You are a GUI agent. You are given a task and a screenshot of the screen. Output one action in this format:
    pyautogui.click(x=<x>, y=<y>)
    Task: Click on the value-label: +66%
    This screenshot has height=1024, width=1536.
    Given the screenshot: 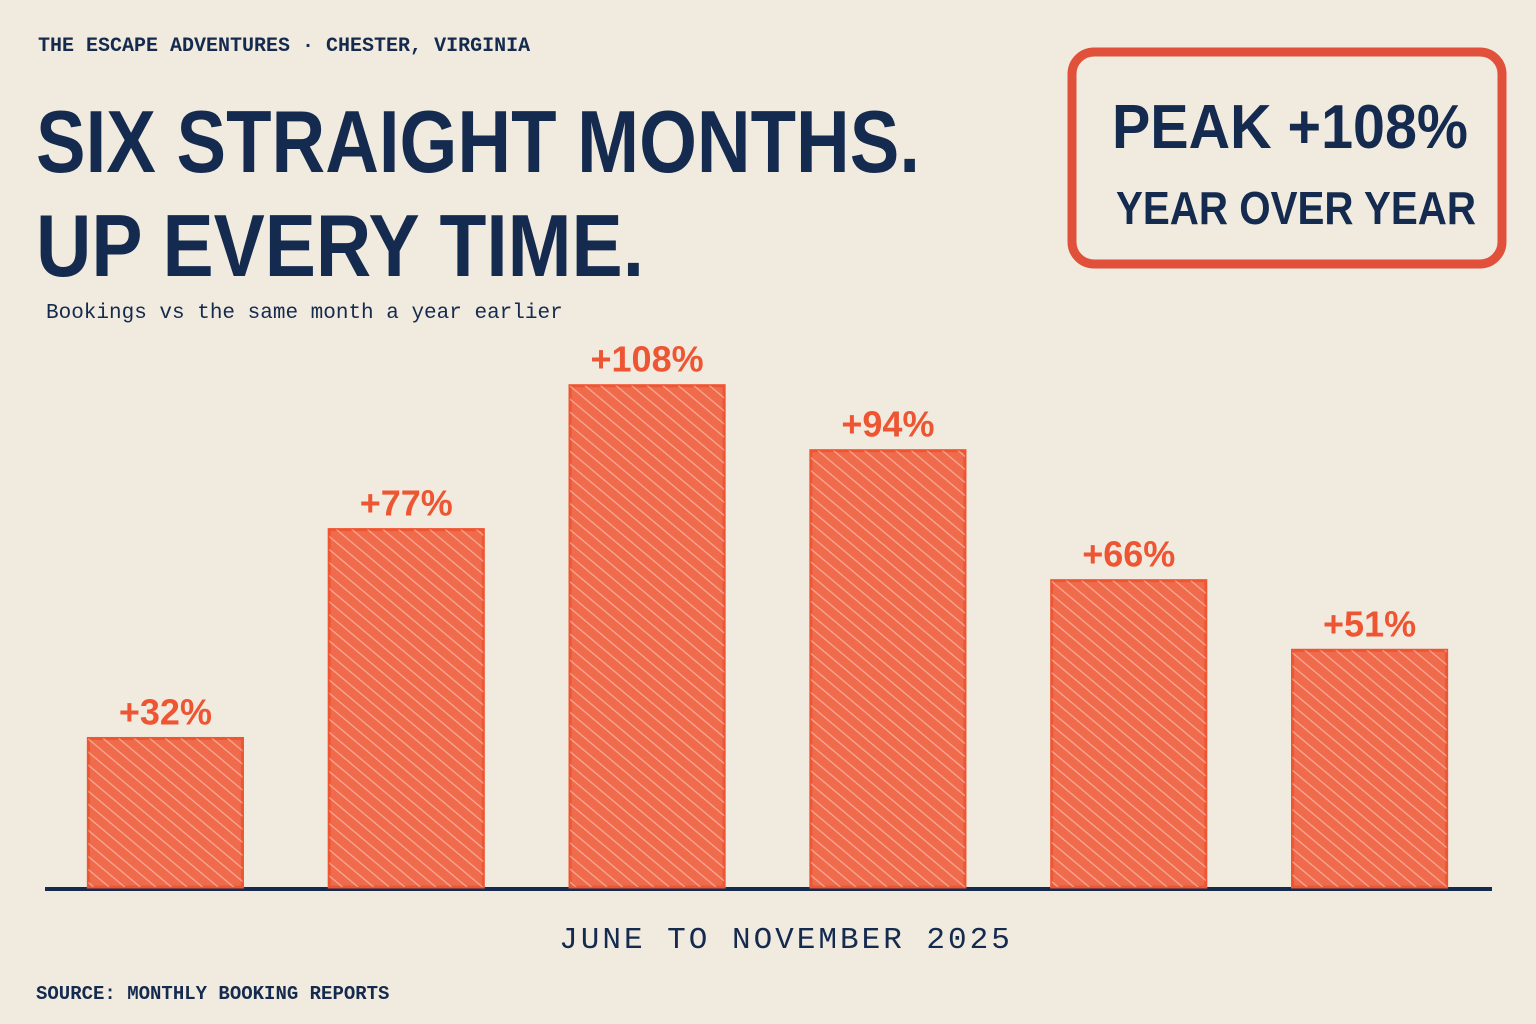 What is the action you would take?
    pyautogui.click(x=1128, y=554)
    